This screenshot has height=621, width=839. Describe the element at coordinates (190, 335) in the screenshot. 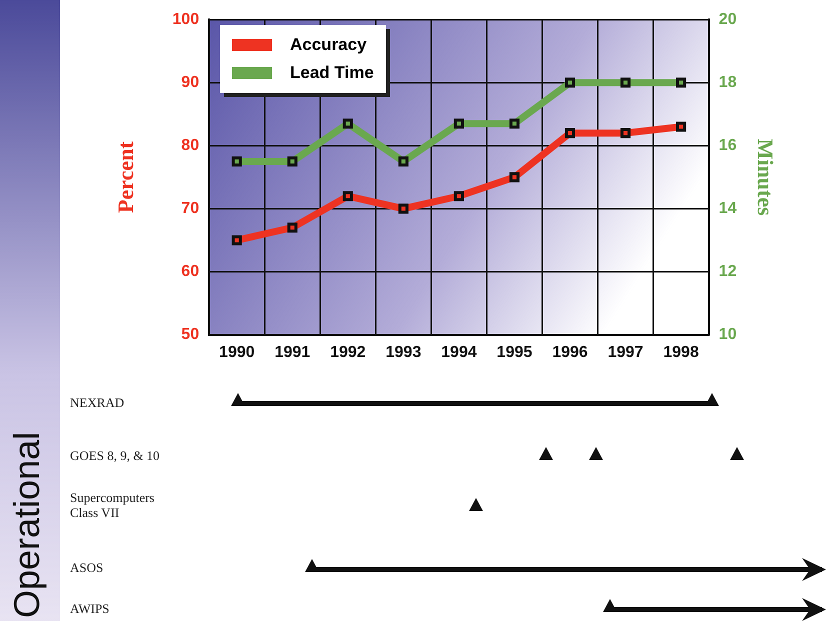

I see `y-tick-label: 50` at that location.